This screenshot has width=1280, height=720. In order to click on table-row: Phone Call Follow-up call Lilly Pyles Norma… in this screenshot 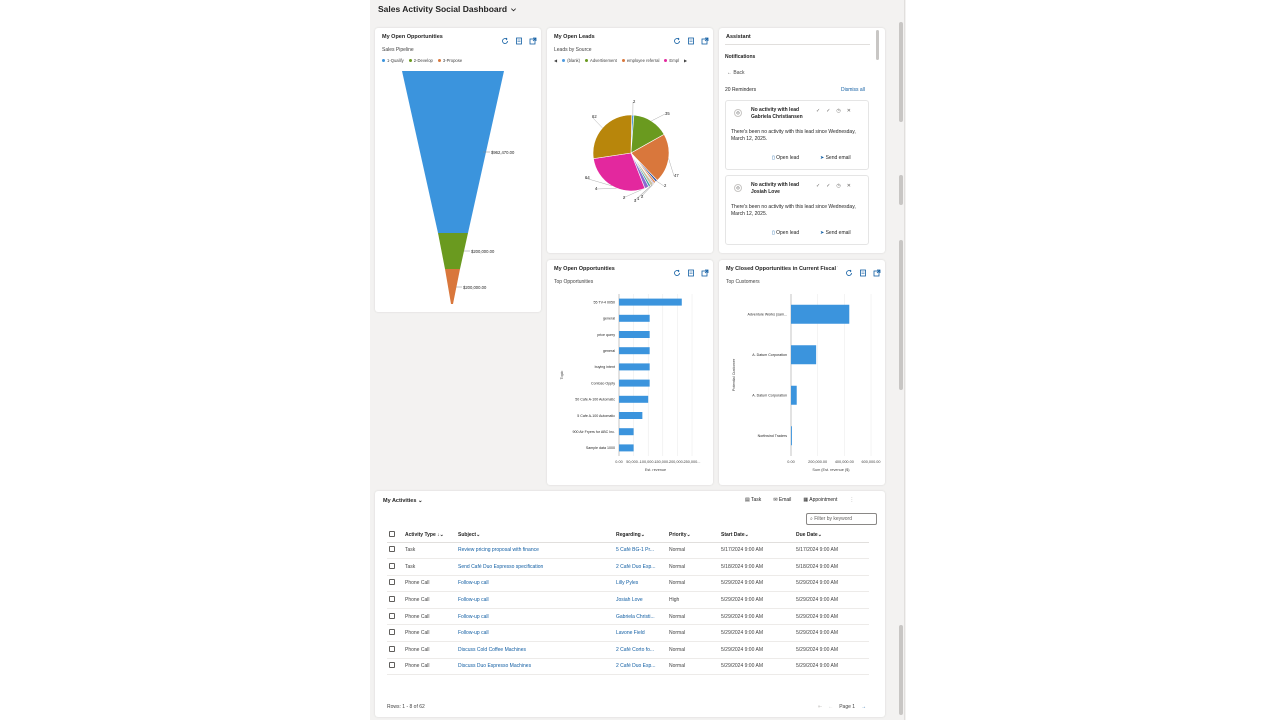, I will do `click(628, 584)`.